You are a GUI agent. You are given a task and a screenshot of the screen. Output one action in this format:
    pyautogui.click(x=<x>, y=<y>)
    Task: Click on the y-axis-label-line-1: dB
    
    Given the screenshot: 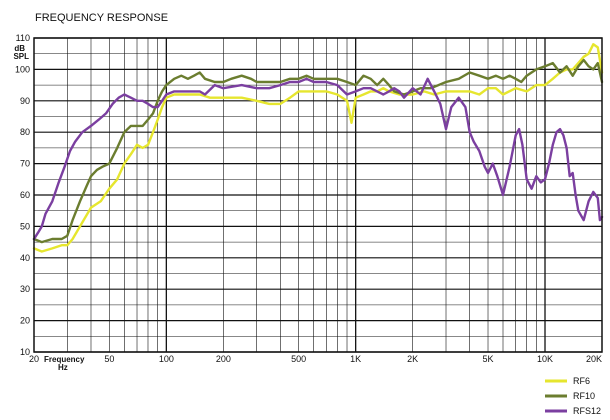 What is the action you would take?
    pyautogui.click(x=19, y=48)
    